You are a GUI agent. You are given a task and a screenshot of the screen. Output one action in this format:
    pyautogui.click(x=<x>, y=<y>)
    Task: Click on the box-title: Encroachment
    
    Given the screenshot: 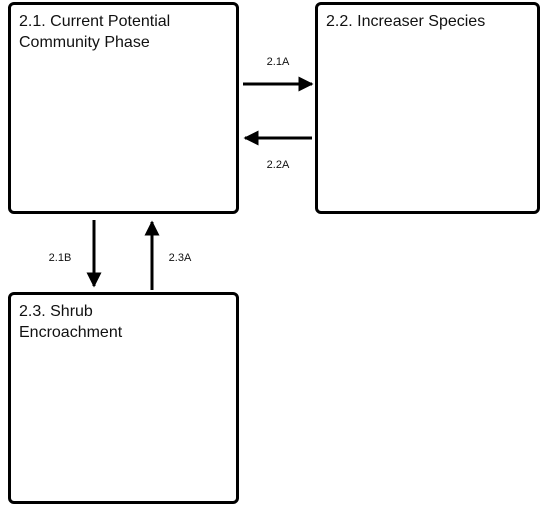 What is the action you would take?
    pyautogui.click(x=71, y=332)
    